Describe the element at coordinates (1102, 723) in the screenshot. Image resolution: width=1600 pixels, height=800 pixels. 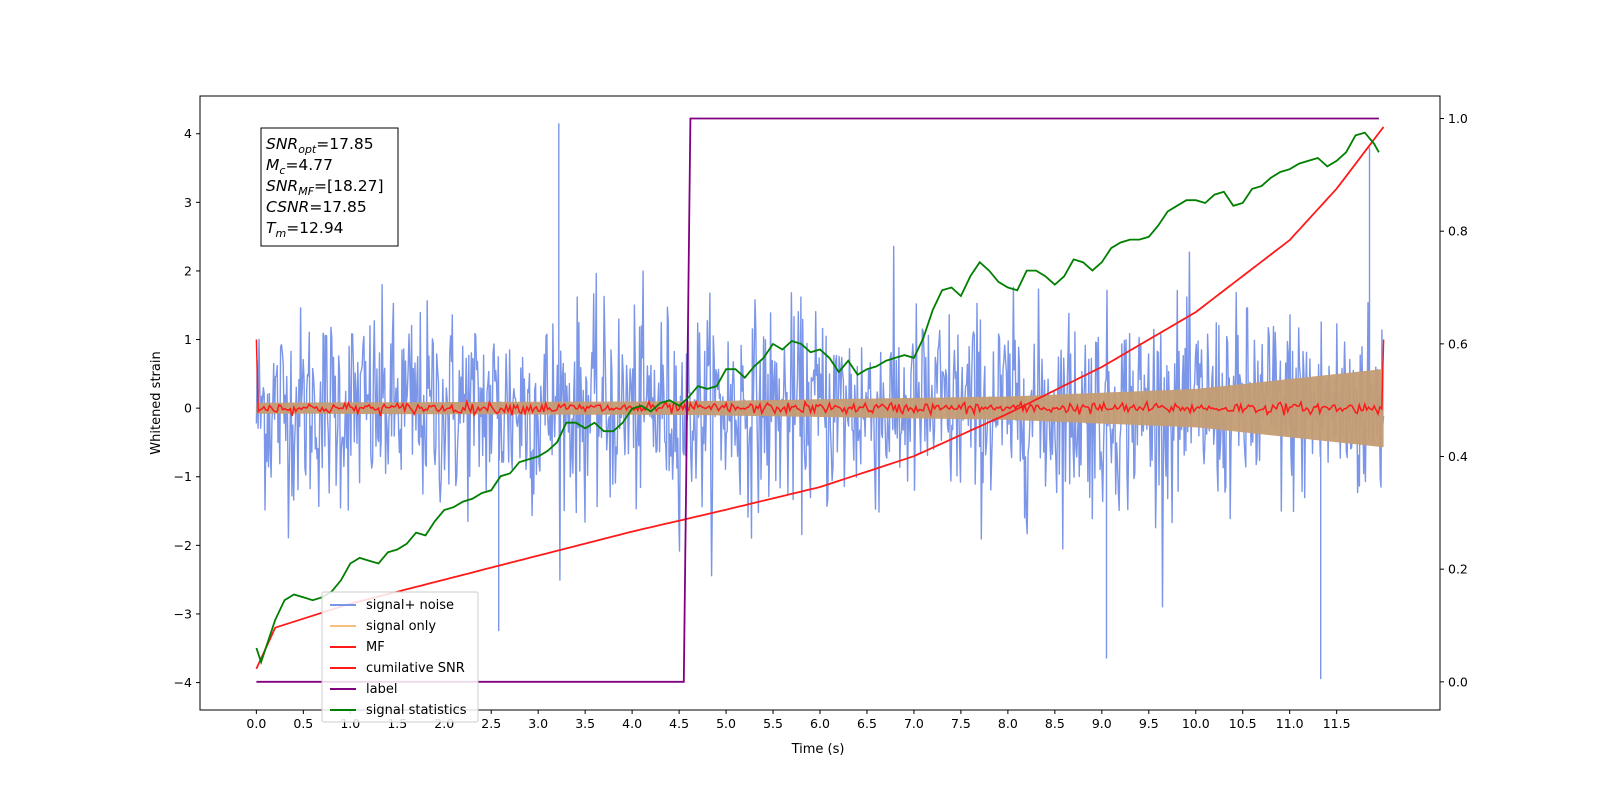
I see `x-tick-label: 9.0` at that location.